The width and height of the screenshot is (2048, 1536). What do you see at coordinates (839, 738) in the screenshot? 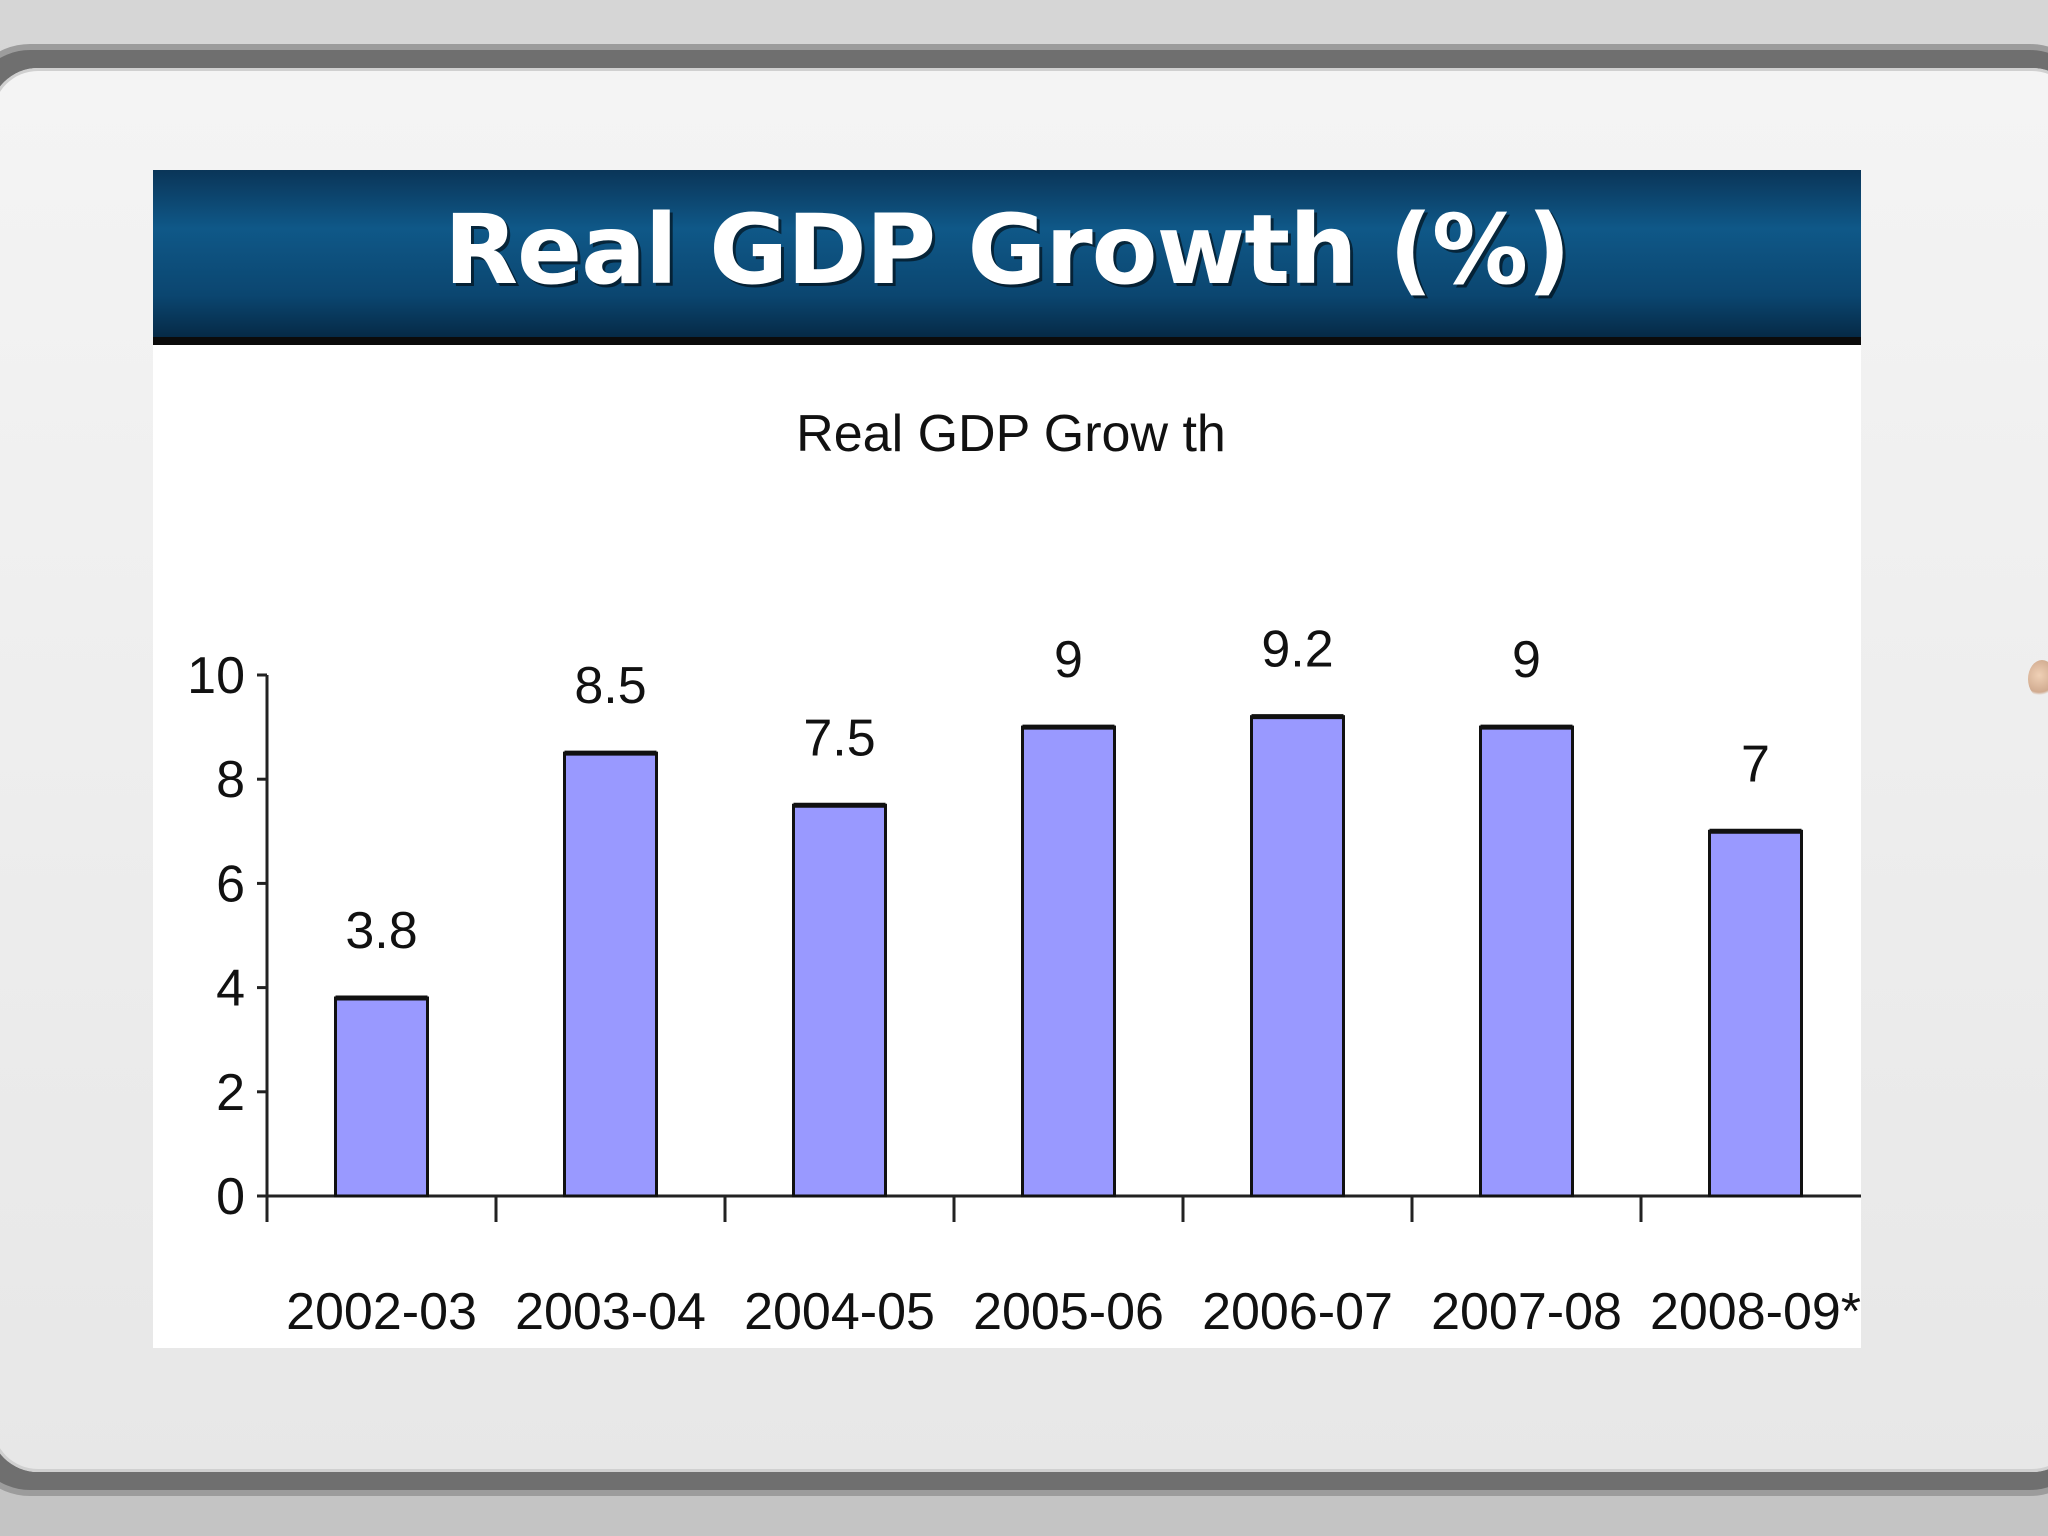
I see `data-label: 7.5` at bounding box center [839, 738].